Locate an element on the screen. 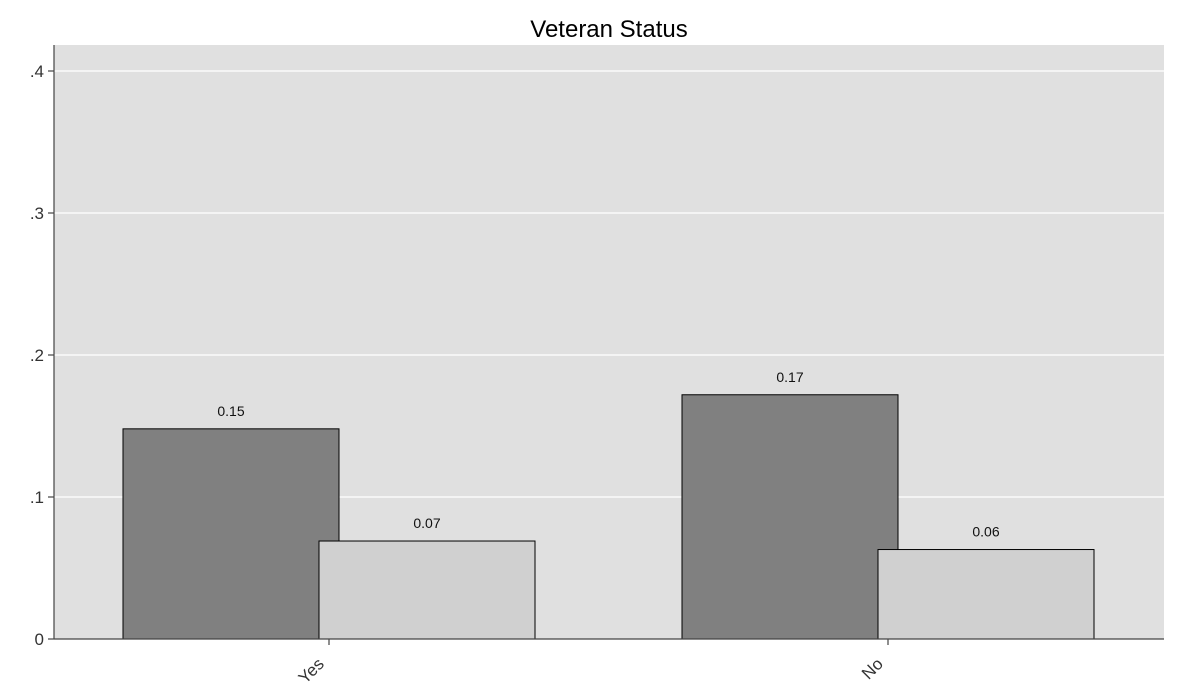  y-tick-label: .4 is located at coordinates (37, 71).